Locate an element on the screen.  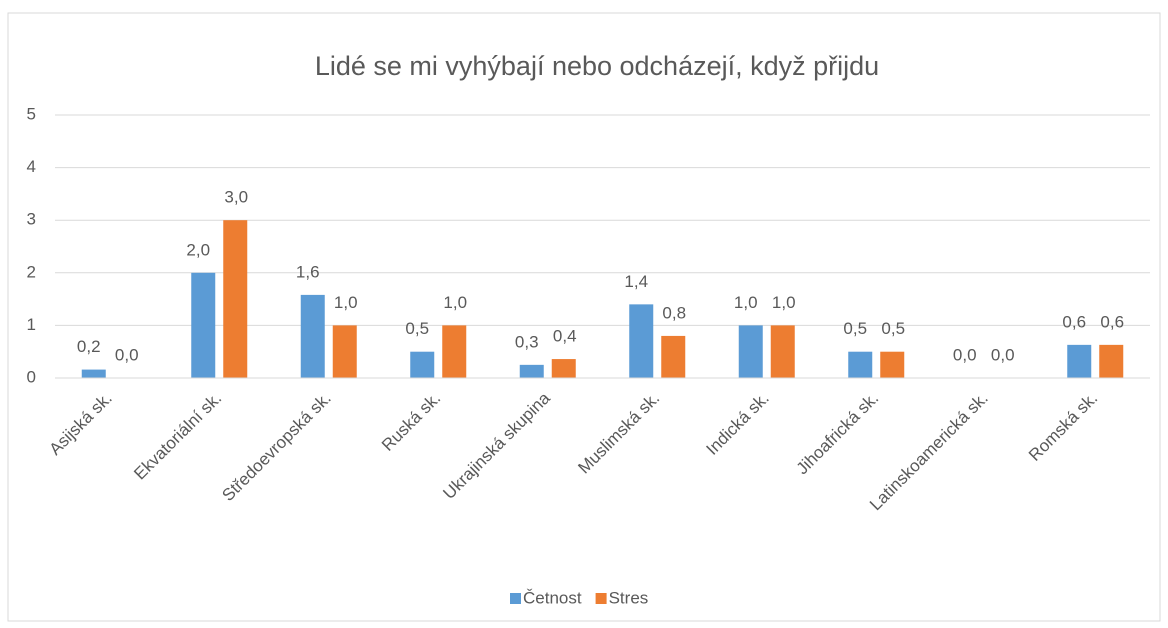
data-label: 0,3 is located at coordinates (527, 341).